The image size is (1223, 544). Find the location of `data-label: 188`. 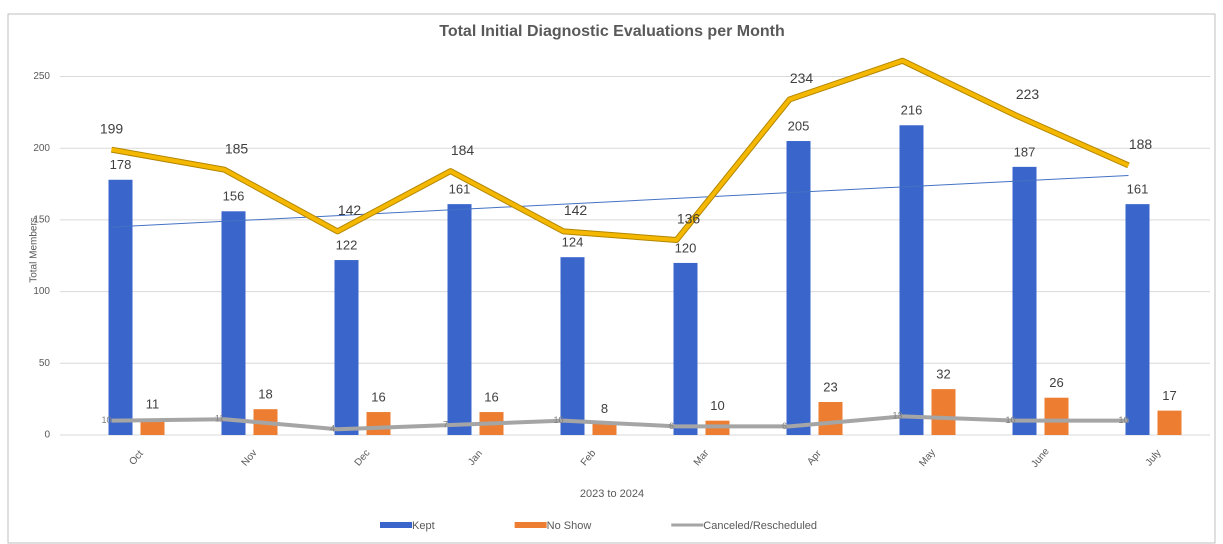

data-label: 188 is located at coordinates (1141, 144).